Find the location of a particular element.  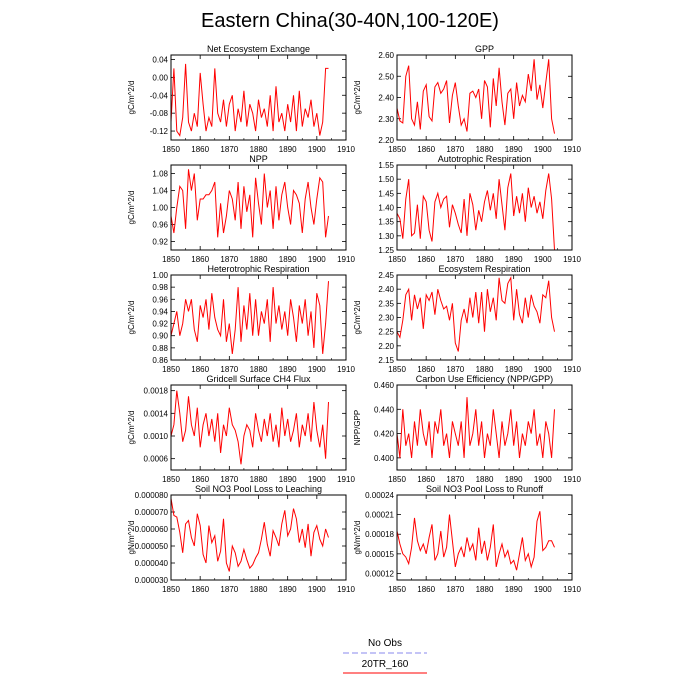

y-tick-label: 0.0006 is located at coordinates (156, 459).